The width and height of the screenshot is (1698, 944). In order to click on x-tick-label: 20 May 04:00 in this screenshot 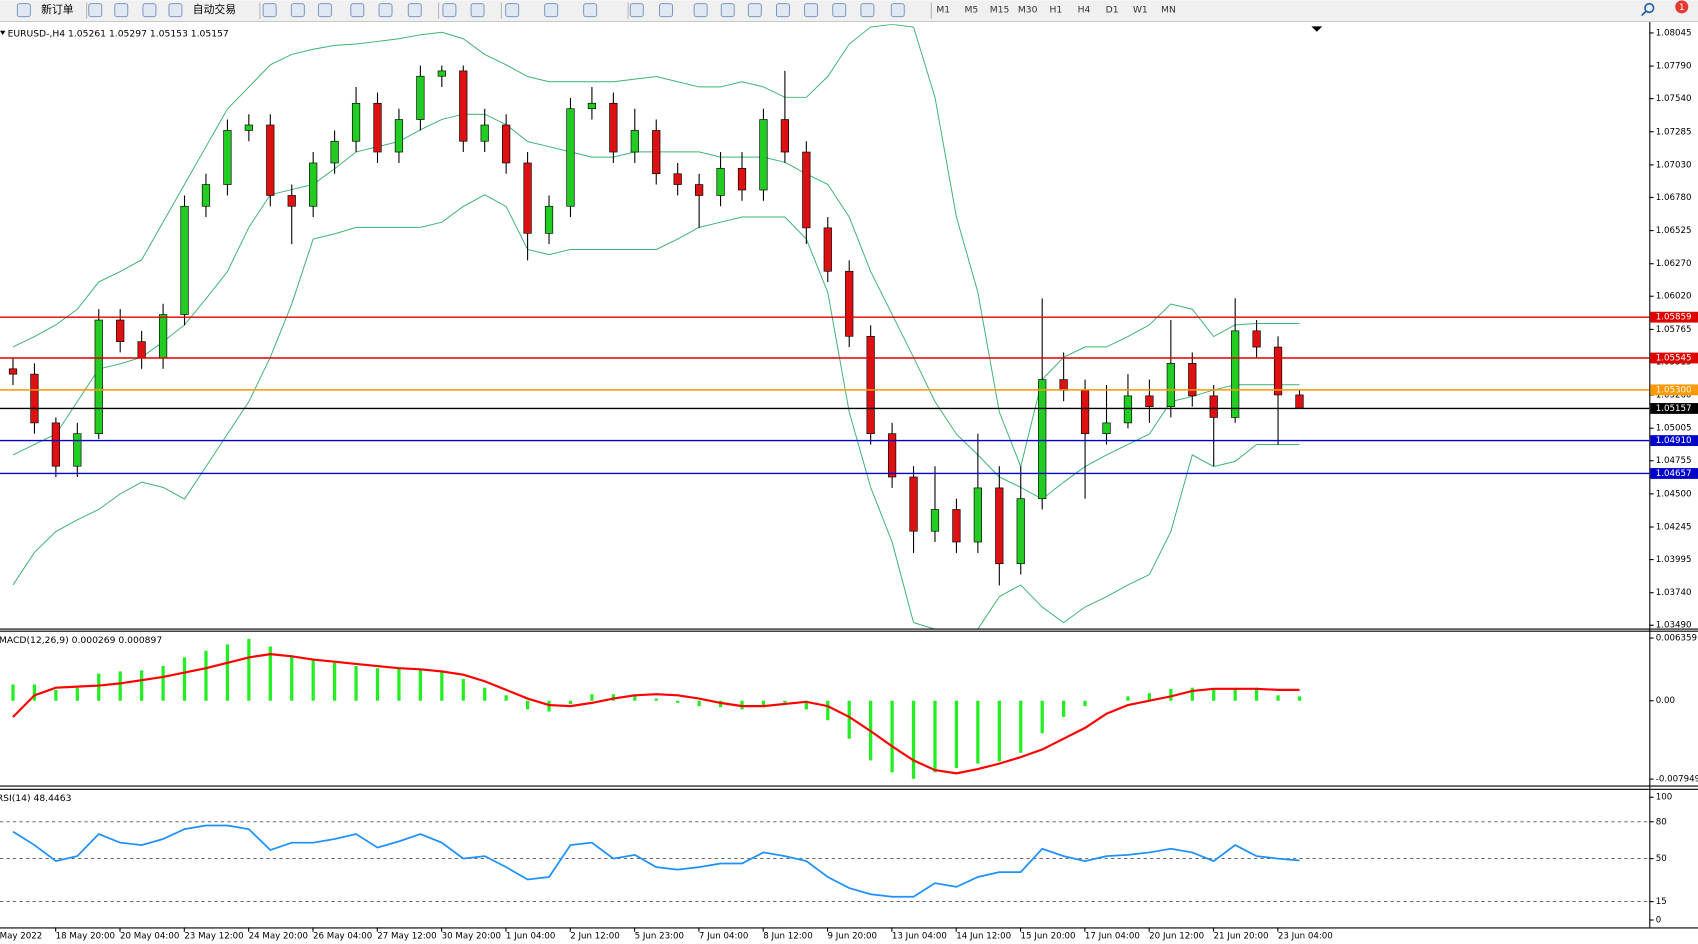, I will do `click(149, 937)`.